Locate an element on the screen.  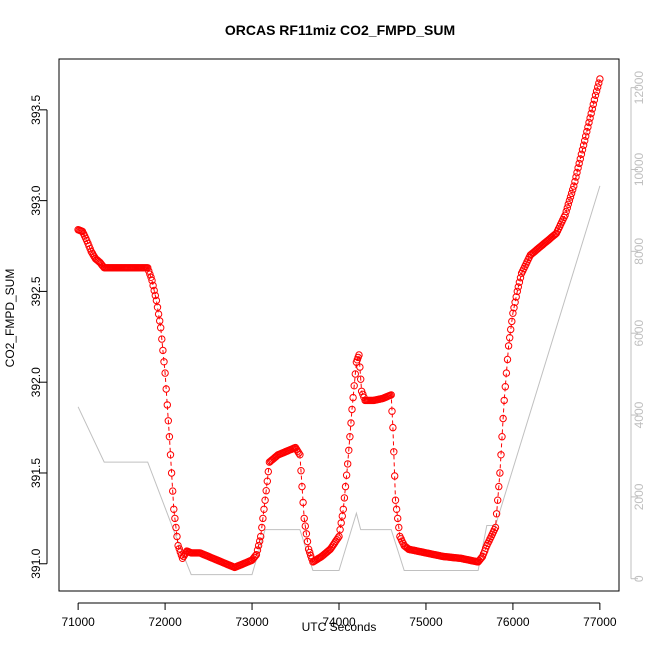
left-tick-label: 392.0 is located at coordinates (36, 382).